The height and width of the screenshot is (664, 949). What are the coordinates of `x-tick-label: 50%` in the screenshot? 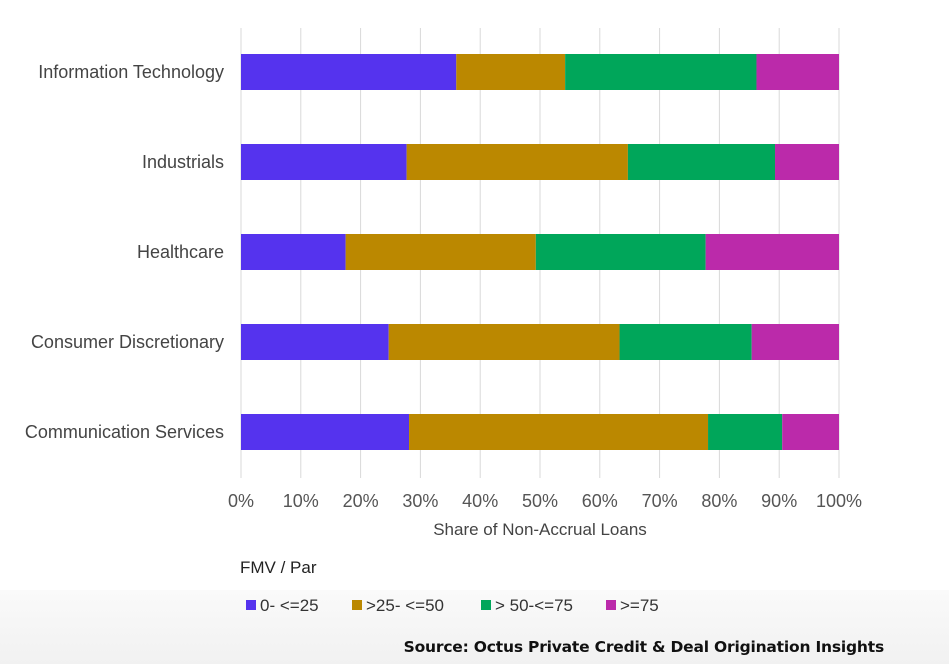 It's located at (540, 501).